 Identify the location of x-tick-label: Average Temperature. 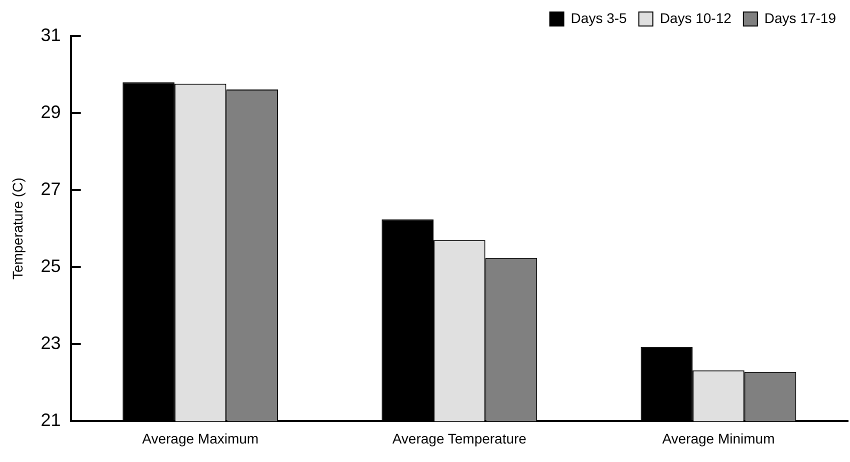
(459, 438).